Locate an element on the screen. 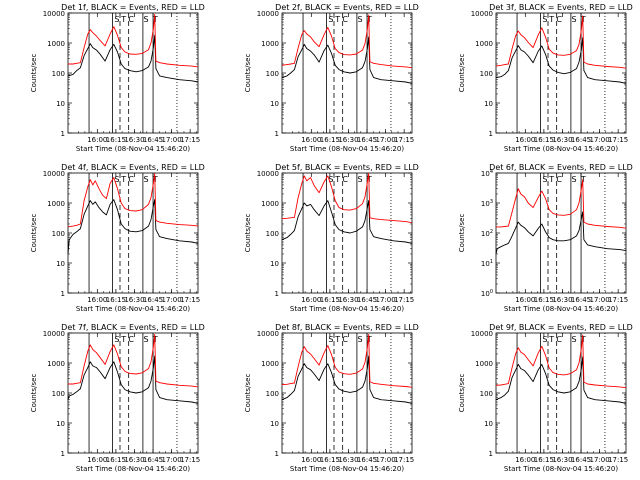  y-tick-exponent: 0 is located at coordinates (491, 292).